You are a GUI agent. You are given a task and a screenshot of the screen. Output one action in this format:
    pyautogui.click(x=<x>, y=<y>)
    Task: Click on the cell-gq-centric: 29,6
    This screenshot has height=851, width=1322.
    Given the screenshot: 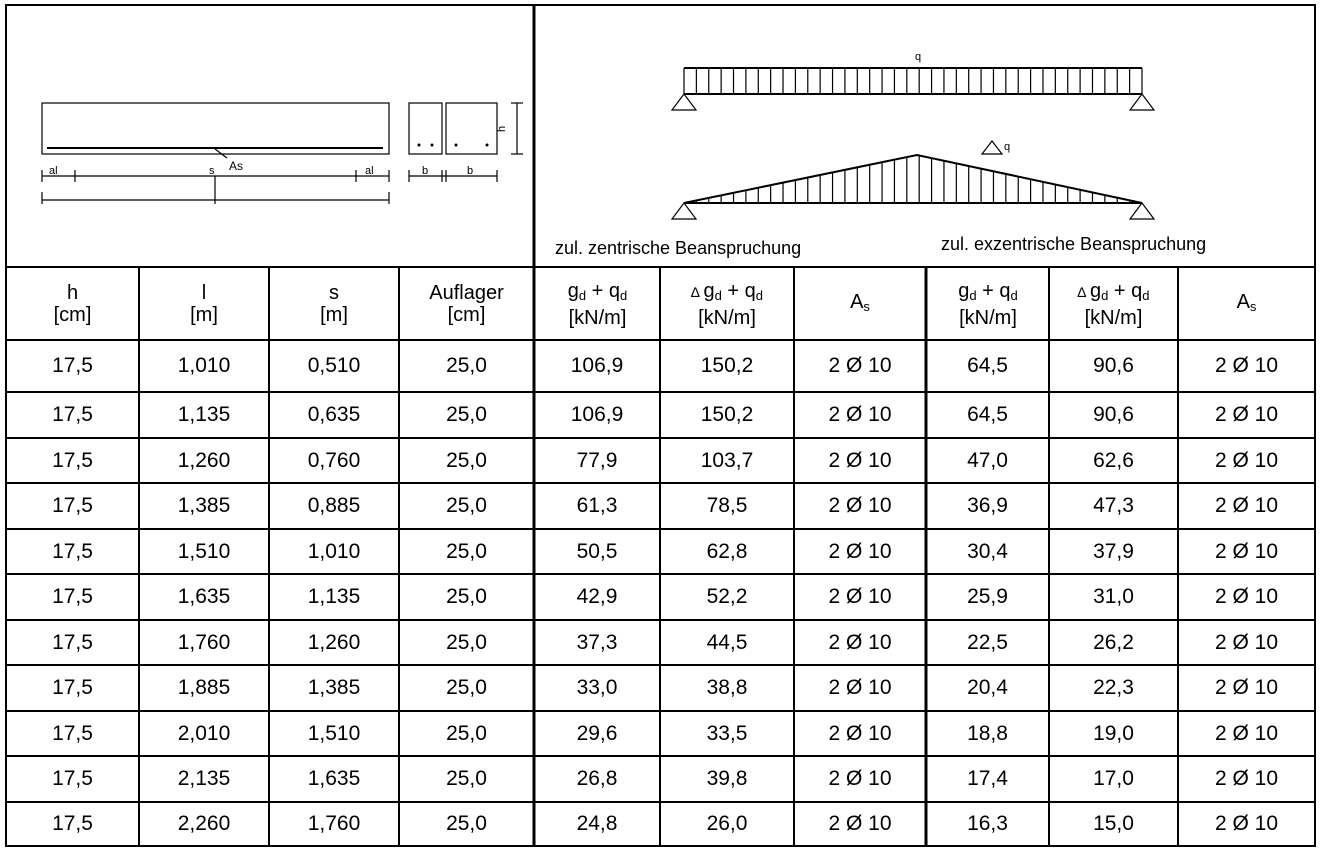 What is the action you would take?
    pyautogui.click(x=597, y=733)
    